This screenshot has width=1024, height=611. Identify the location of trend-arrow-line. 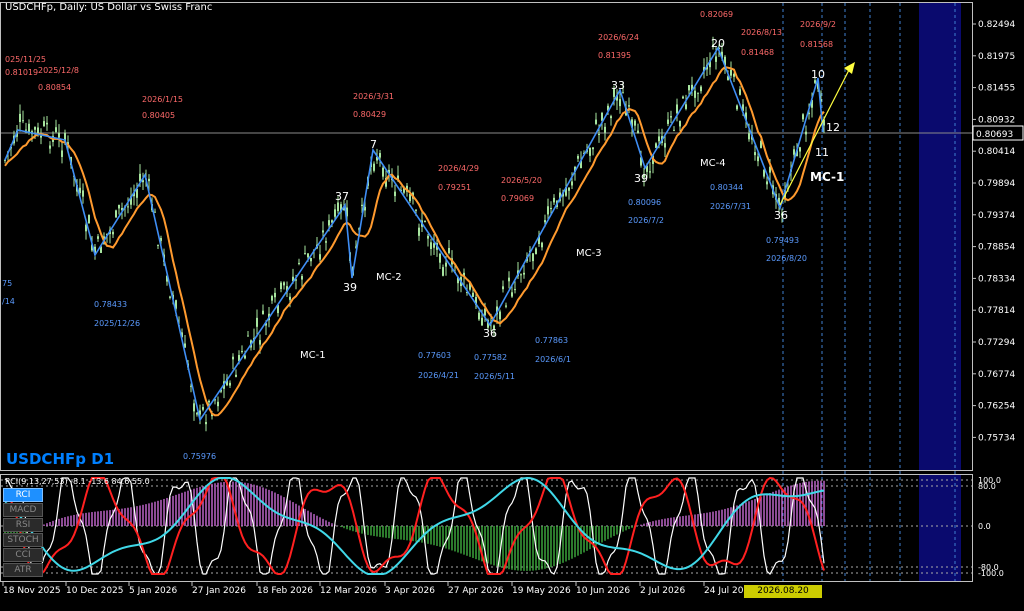
(815, 136).